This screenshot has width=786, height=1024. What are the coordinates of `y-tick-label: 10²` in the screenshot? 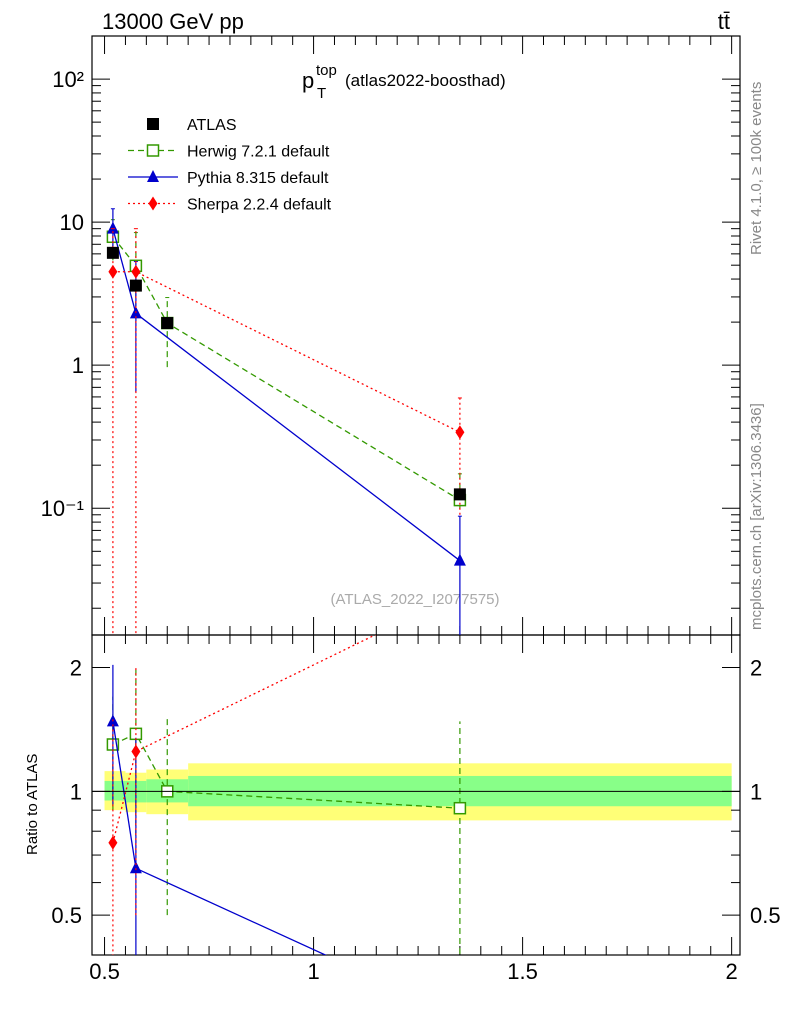 It's located at (68, 79).